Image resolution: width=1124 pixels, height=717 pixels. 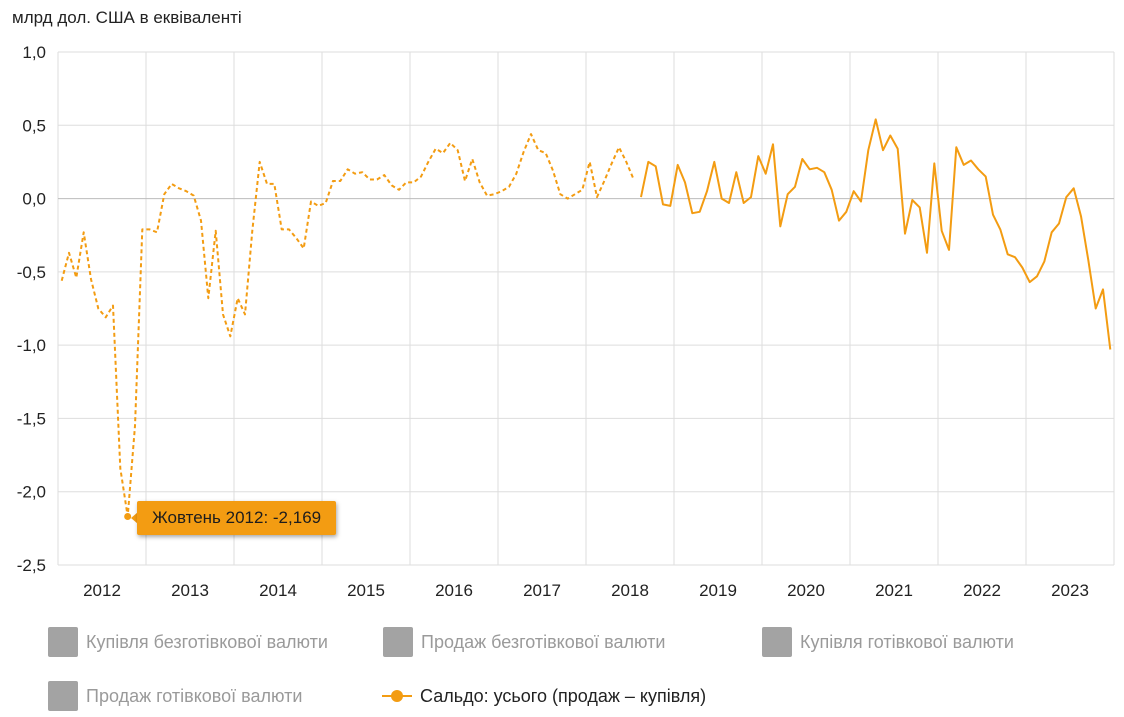 I want to click on legend-item-cash-purchase: Купівля готівкової валюти, so click(x=888, y=642).